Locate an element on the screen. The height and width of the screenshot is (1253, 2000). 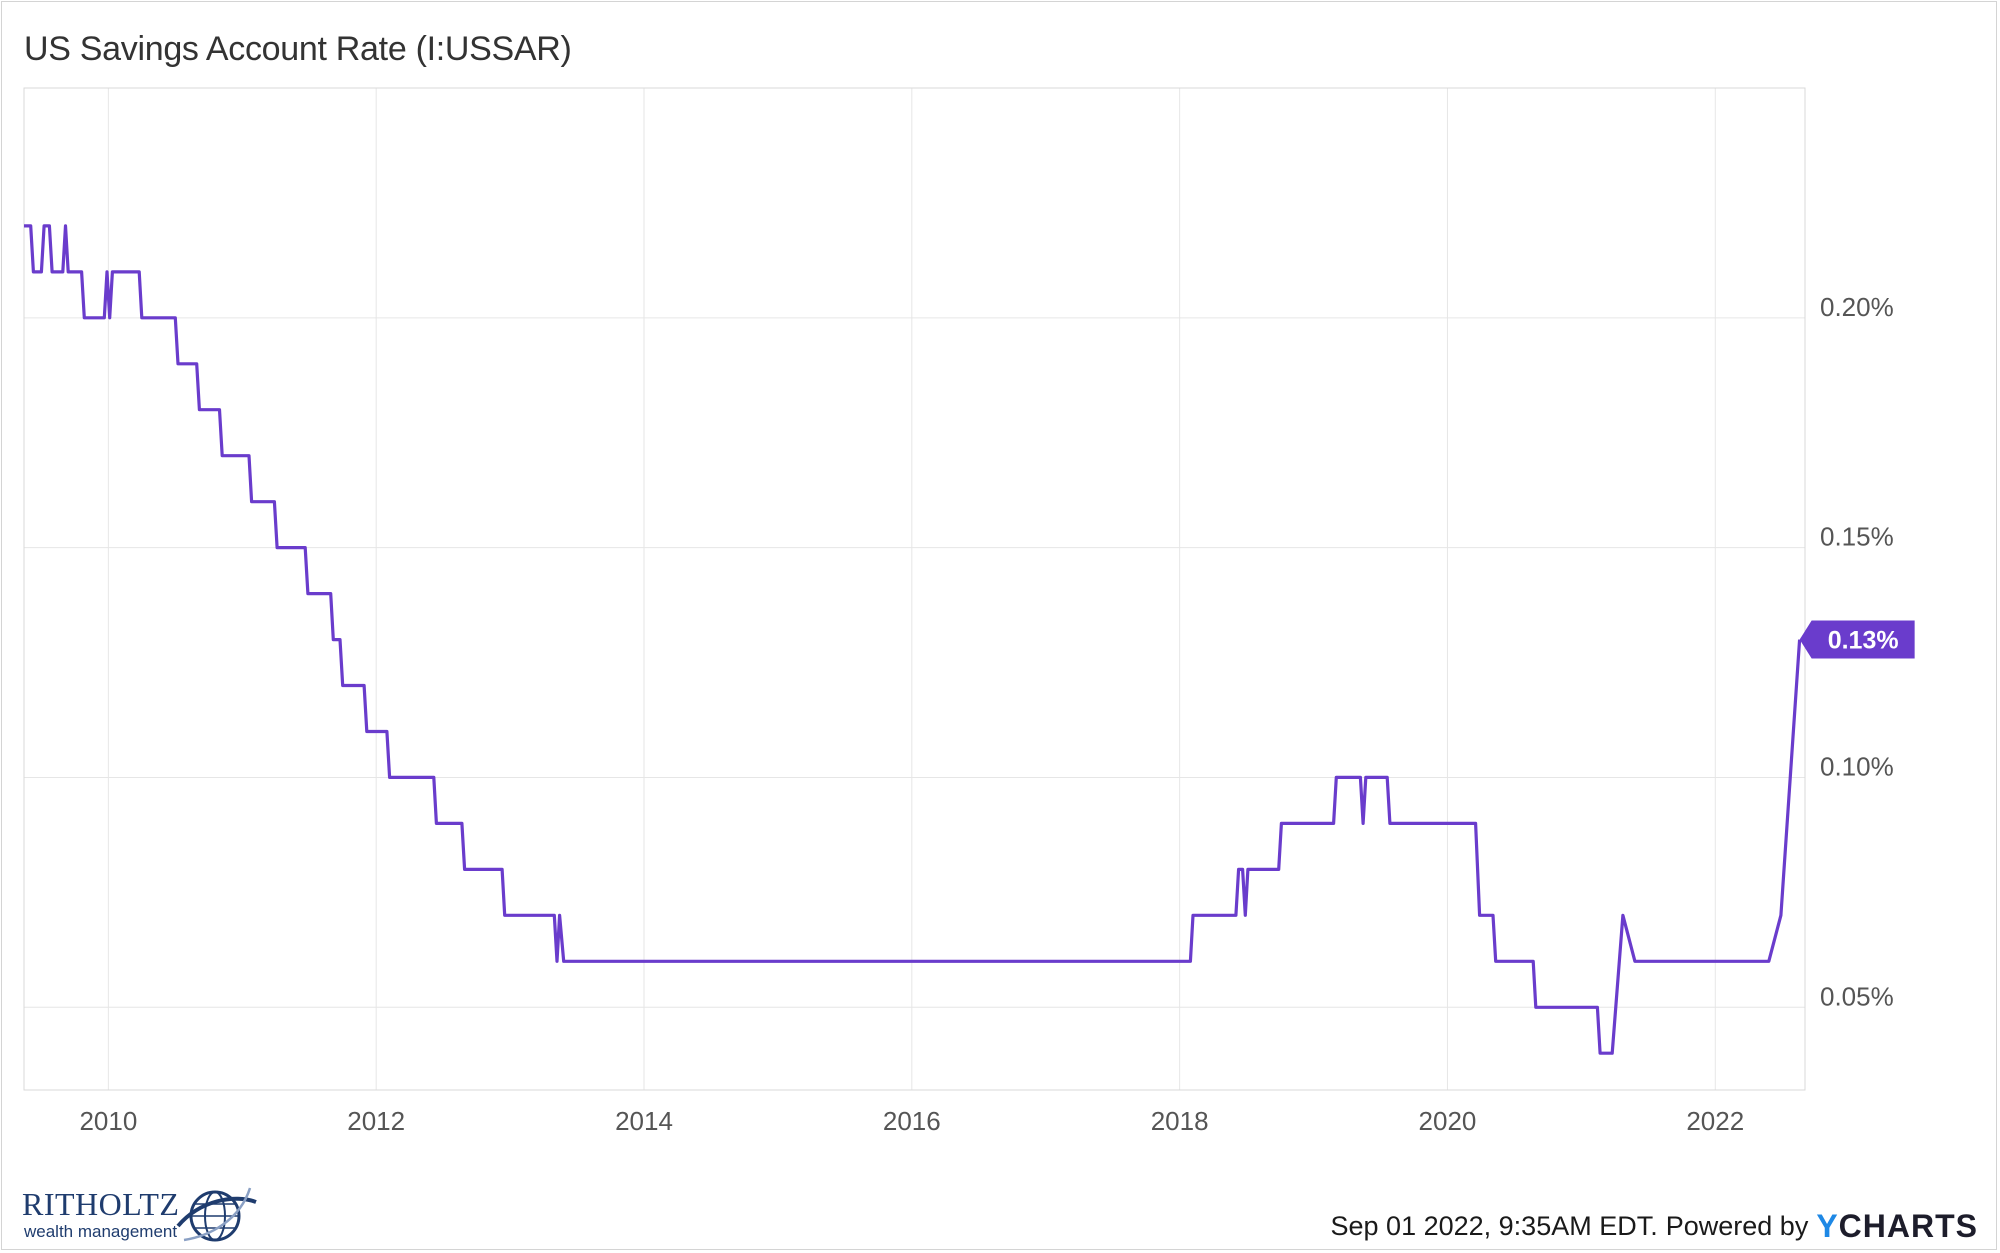
x-tick-label: 2022 is located at coordinates (1715, 1121).